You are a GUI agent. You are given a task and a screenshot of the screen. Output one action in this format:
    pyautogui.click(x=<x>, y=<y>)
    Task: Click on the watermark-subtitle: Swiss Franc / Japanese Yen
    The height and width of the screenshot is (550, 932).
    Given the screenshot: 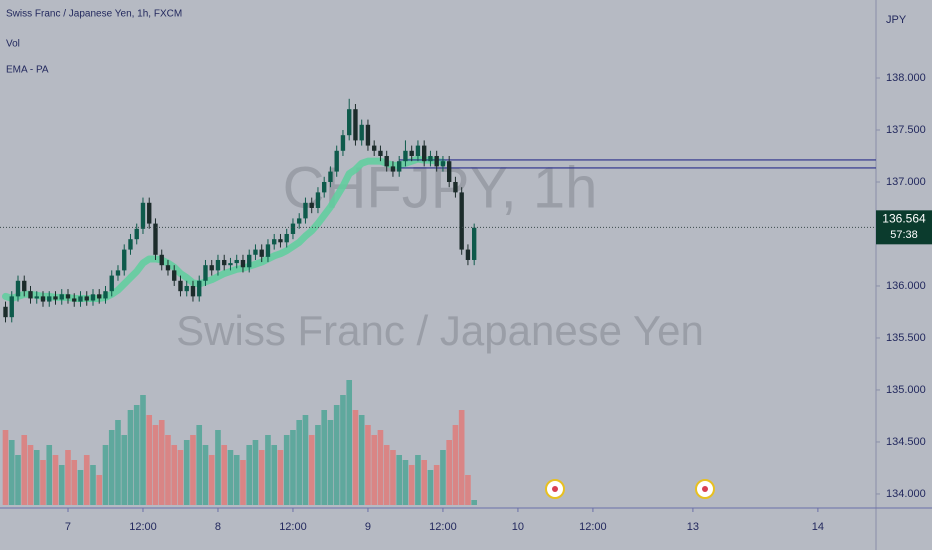 What is the action you would take?
    pyautogui.click(x=440, y=330)
    